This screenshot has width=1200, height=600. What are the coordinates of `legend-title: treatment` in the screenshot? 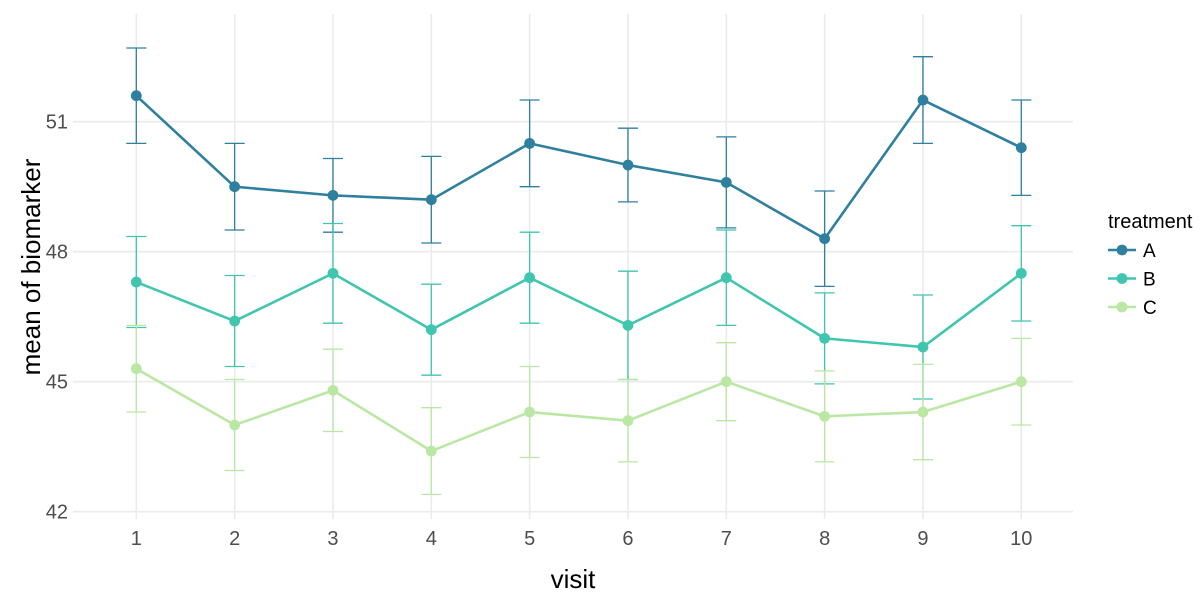 It's located at (1150, 222).